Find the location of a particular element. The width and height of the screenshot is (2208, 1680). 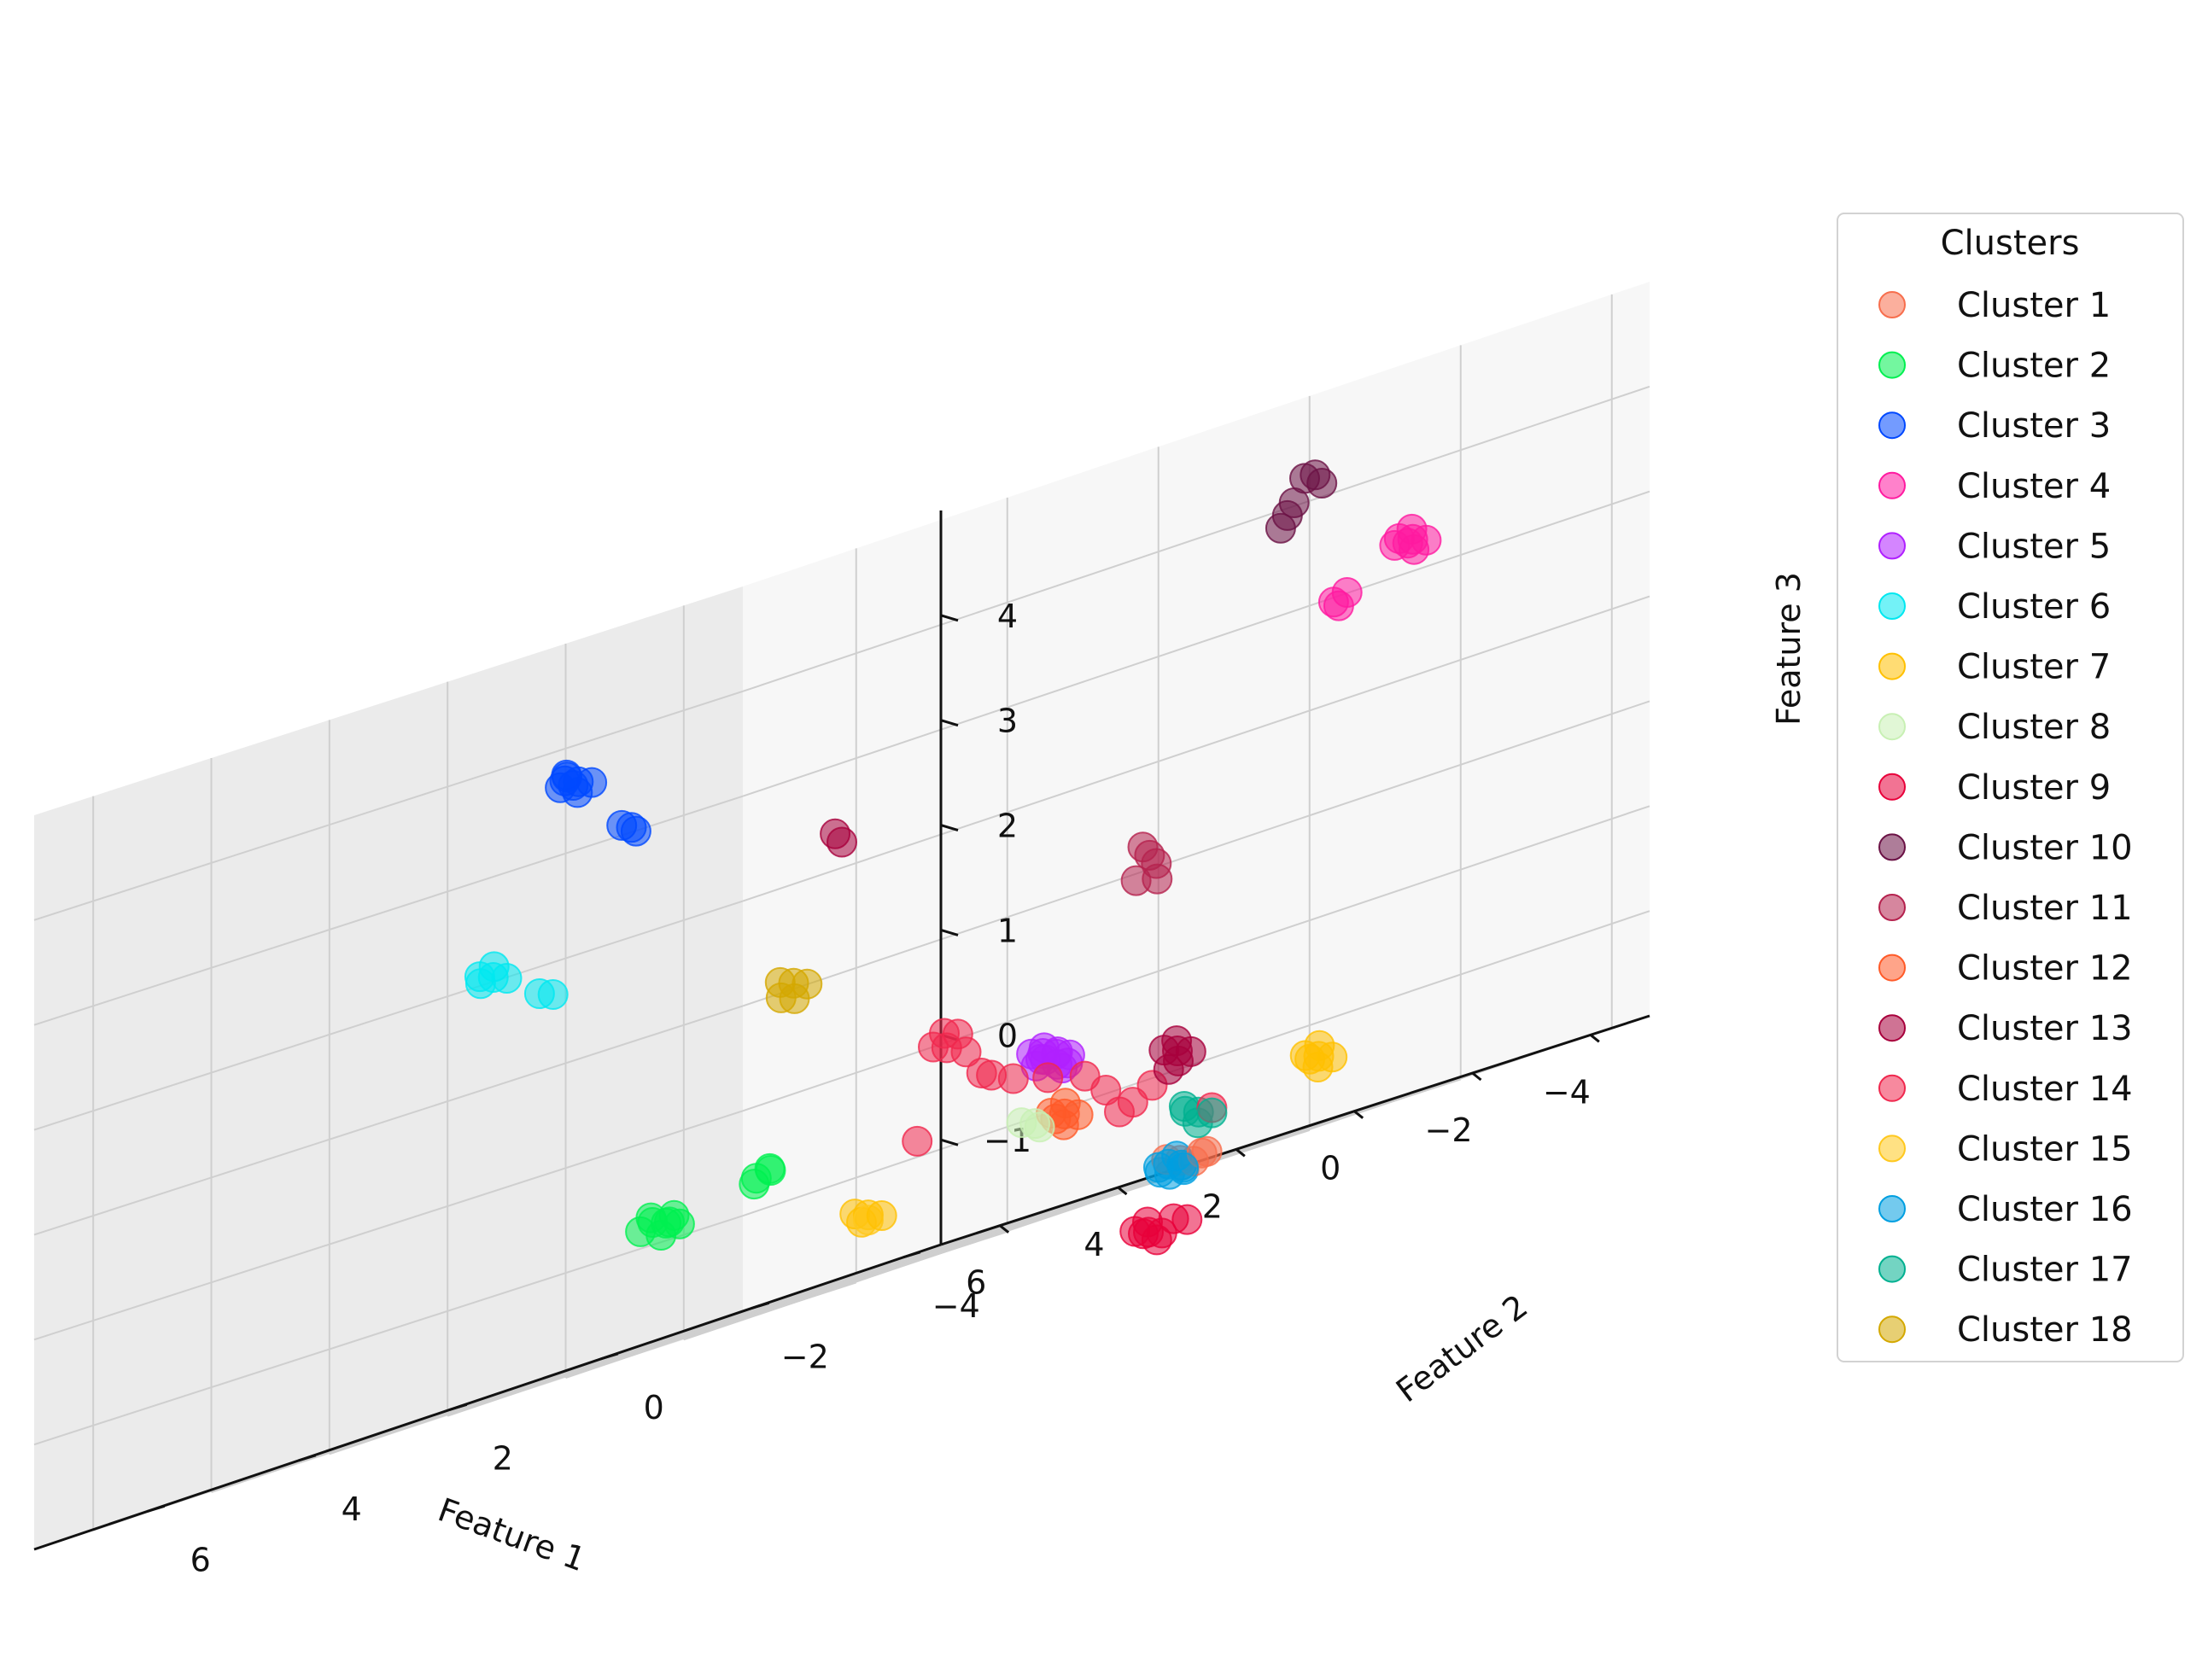

z-tick-label: 4 is located at coordinates (1007, 616).